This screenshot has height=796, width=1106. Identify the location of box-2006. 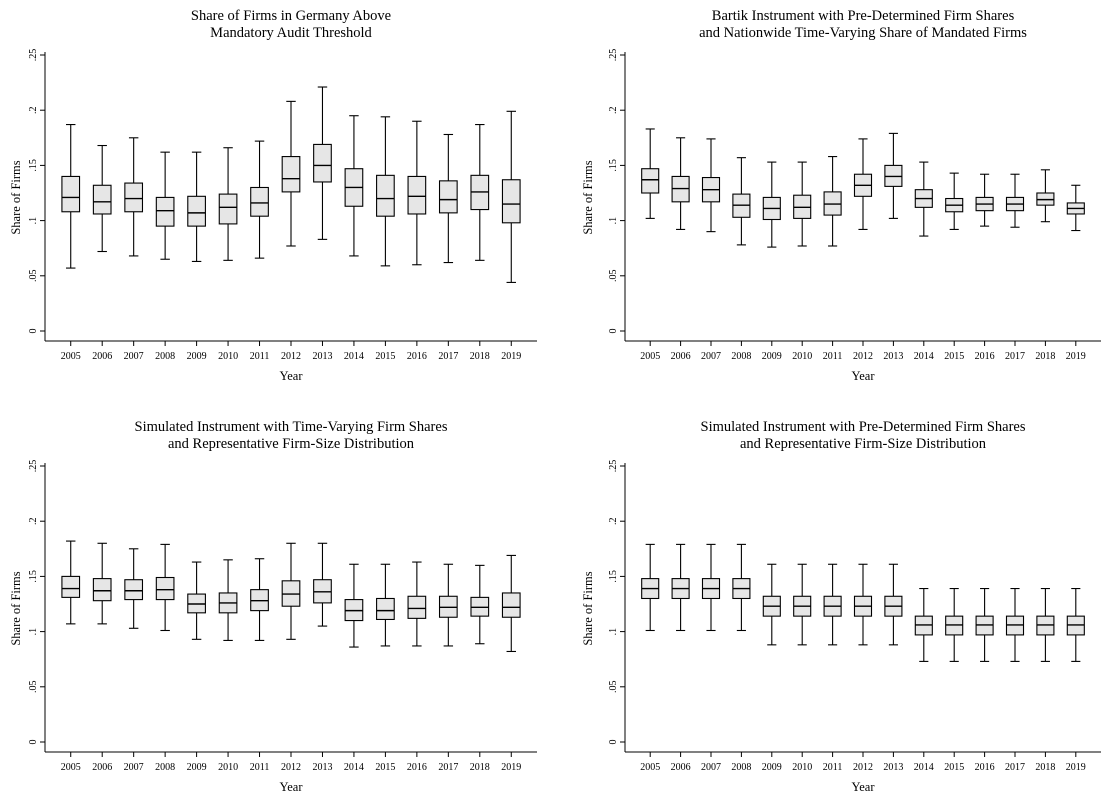
(102, 583).